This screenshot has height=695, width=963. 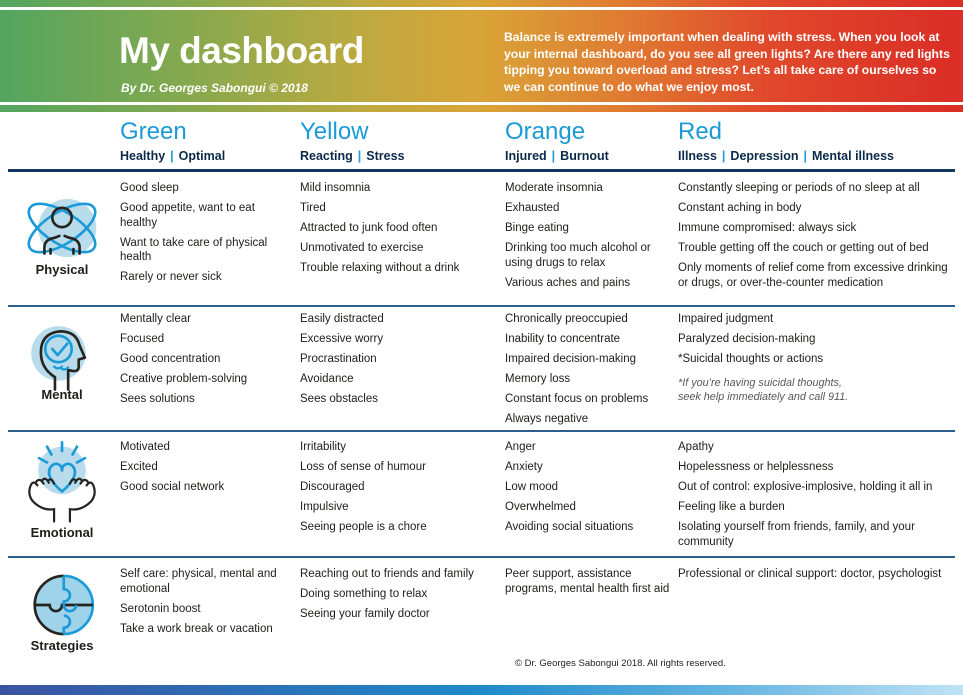 I want to click on column-header-red: Red Illness | Depression | Mental illness, so click(x=818, y=140).